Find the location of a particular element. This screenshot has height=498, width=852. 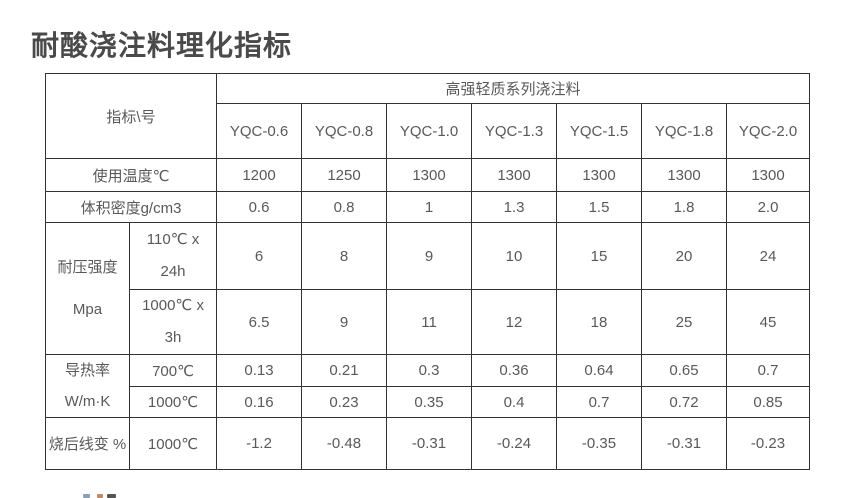

value-cell: 25 is located at coordinates (684, 322).